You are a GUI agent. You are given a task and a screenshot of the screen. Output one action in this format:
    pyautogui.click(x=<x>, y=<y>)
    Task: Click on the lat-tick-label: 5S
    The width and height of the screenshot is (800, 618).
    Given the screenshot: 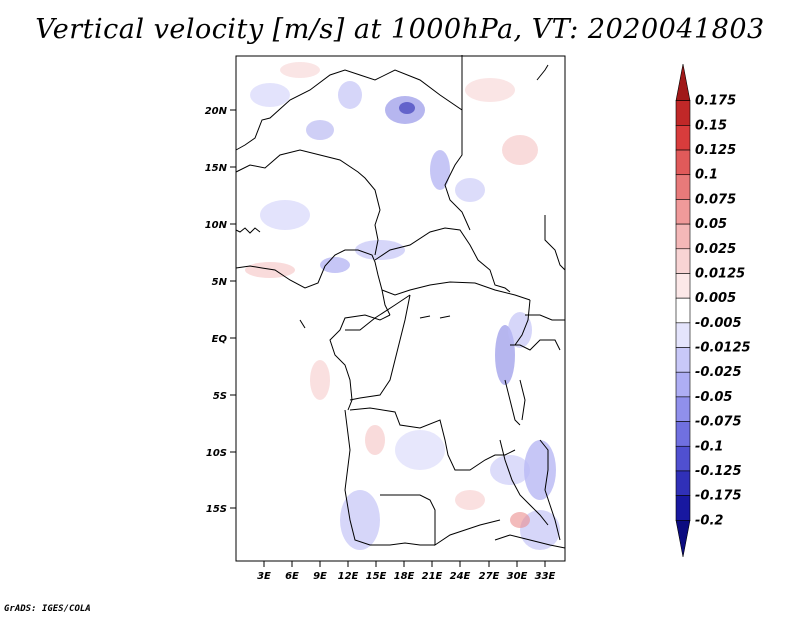 What is the action you would take?
    pyautogui.click(x=220, y=396)
    